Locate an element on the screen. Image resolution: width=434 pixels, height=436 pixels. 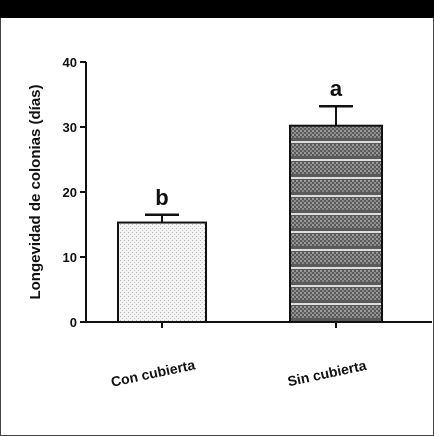
y-tick-label: 20 is located at coordinates (70, 192).